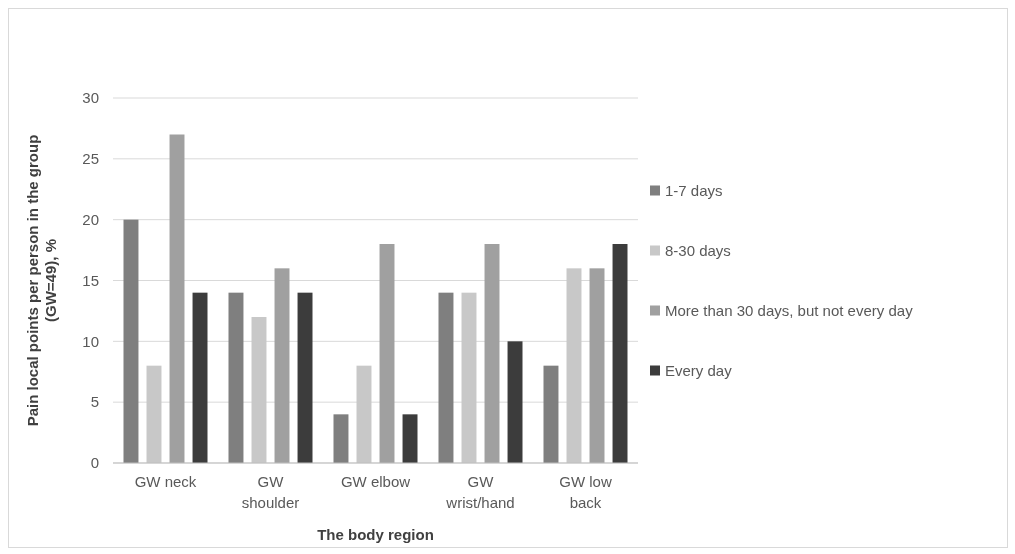 The width and height of the screenshot is (1015, 554). I want to click on x-tick-label: GW wrist/hand, so click(480, 492).